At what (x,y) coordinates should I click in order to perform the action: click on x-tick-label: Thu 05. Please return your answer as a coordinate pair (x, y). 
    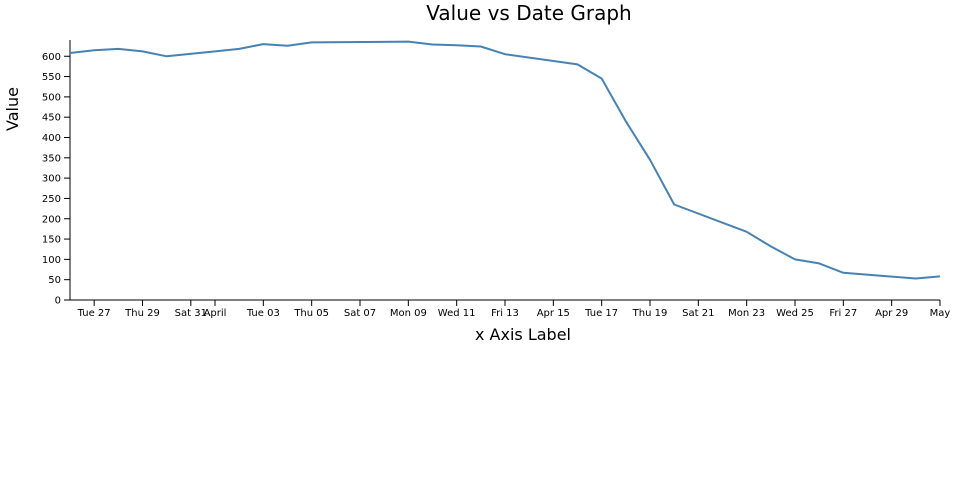
    Looking at the image, I should click on (311, 313).